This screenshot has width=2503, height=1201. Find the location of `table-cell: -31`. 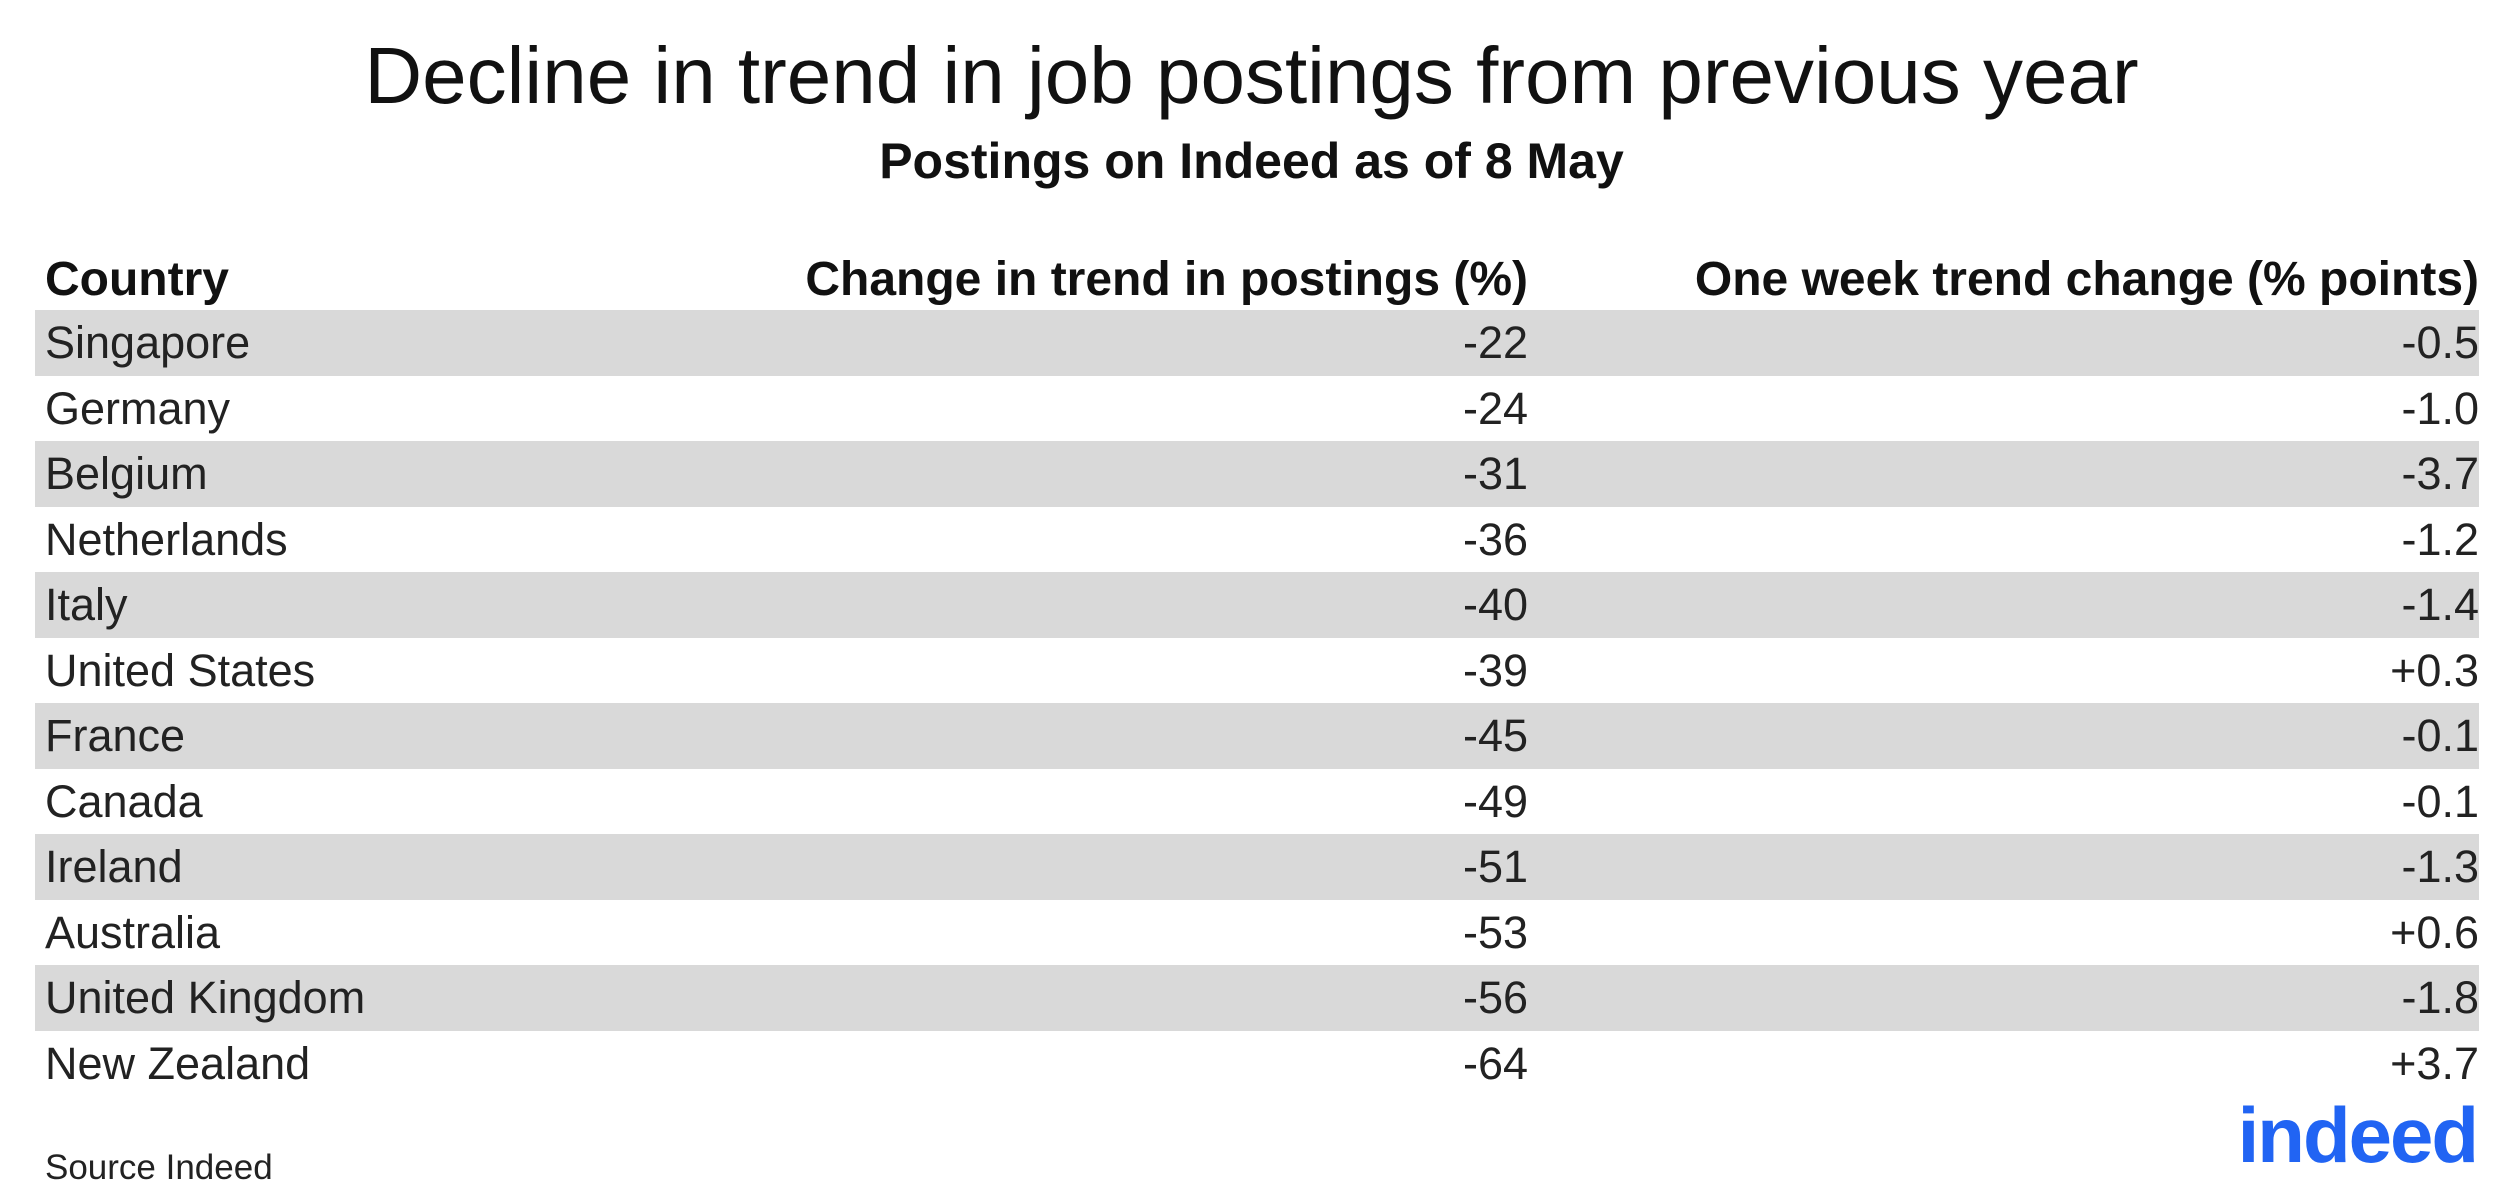

table-cell: -31 is located at coordinates (1495, 473).